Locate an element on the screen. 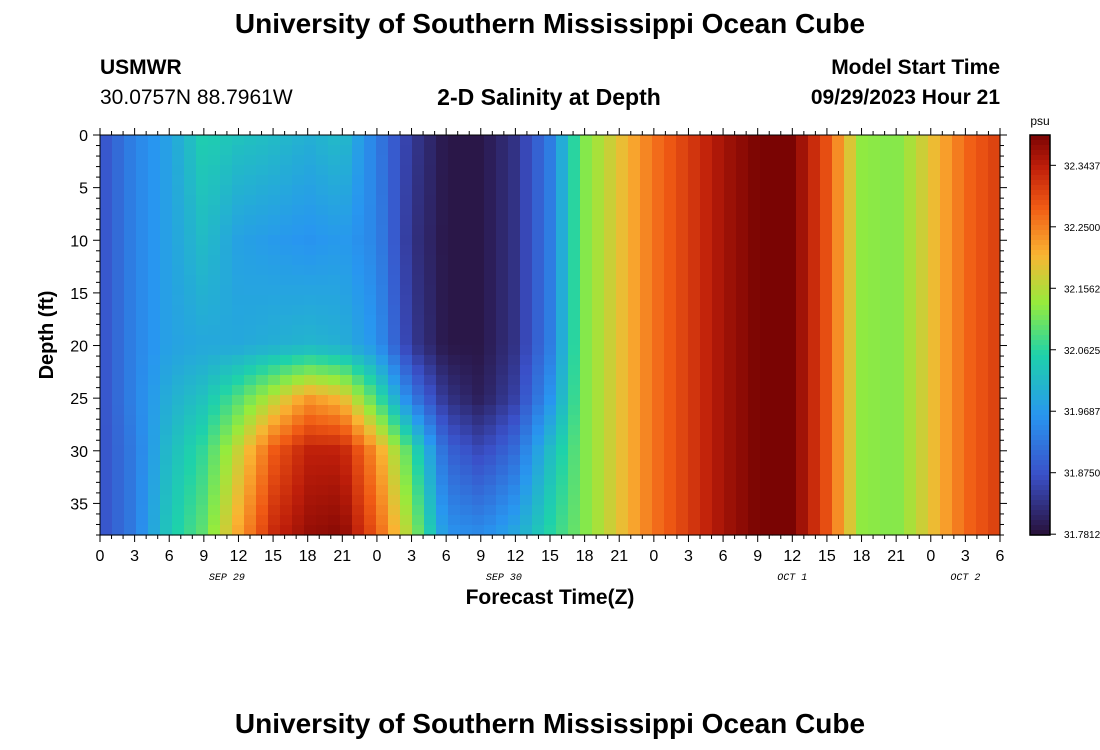 Image resolution: width=1100 pixels, height=750 pixels. y-tick-label: 25 is located at coordinates (79, 399).